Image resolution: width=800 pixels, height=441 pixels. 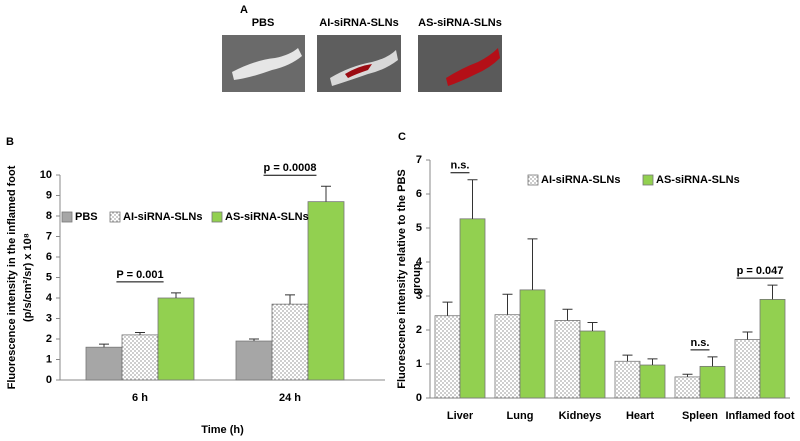 I want to click on y-axis-label: (p/s/cm²/sr) x 10⁸, so click(x=28, y=277).